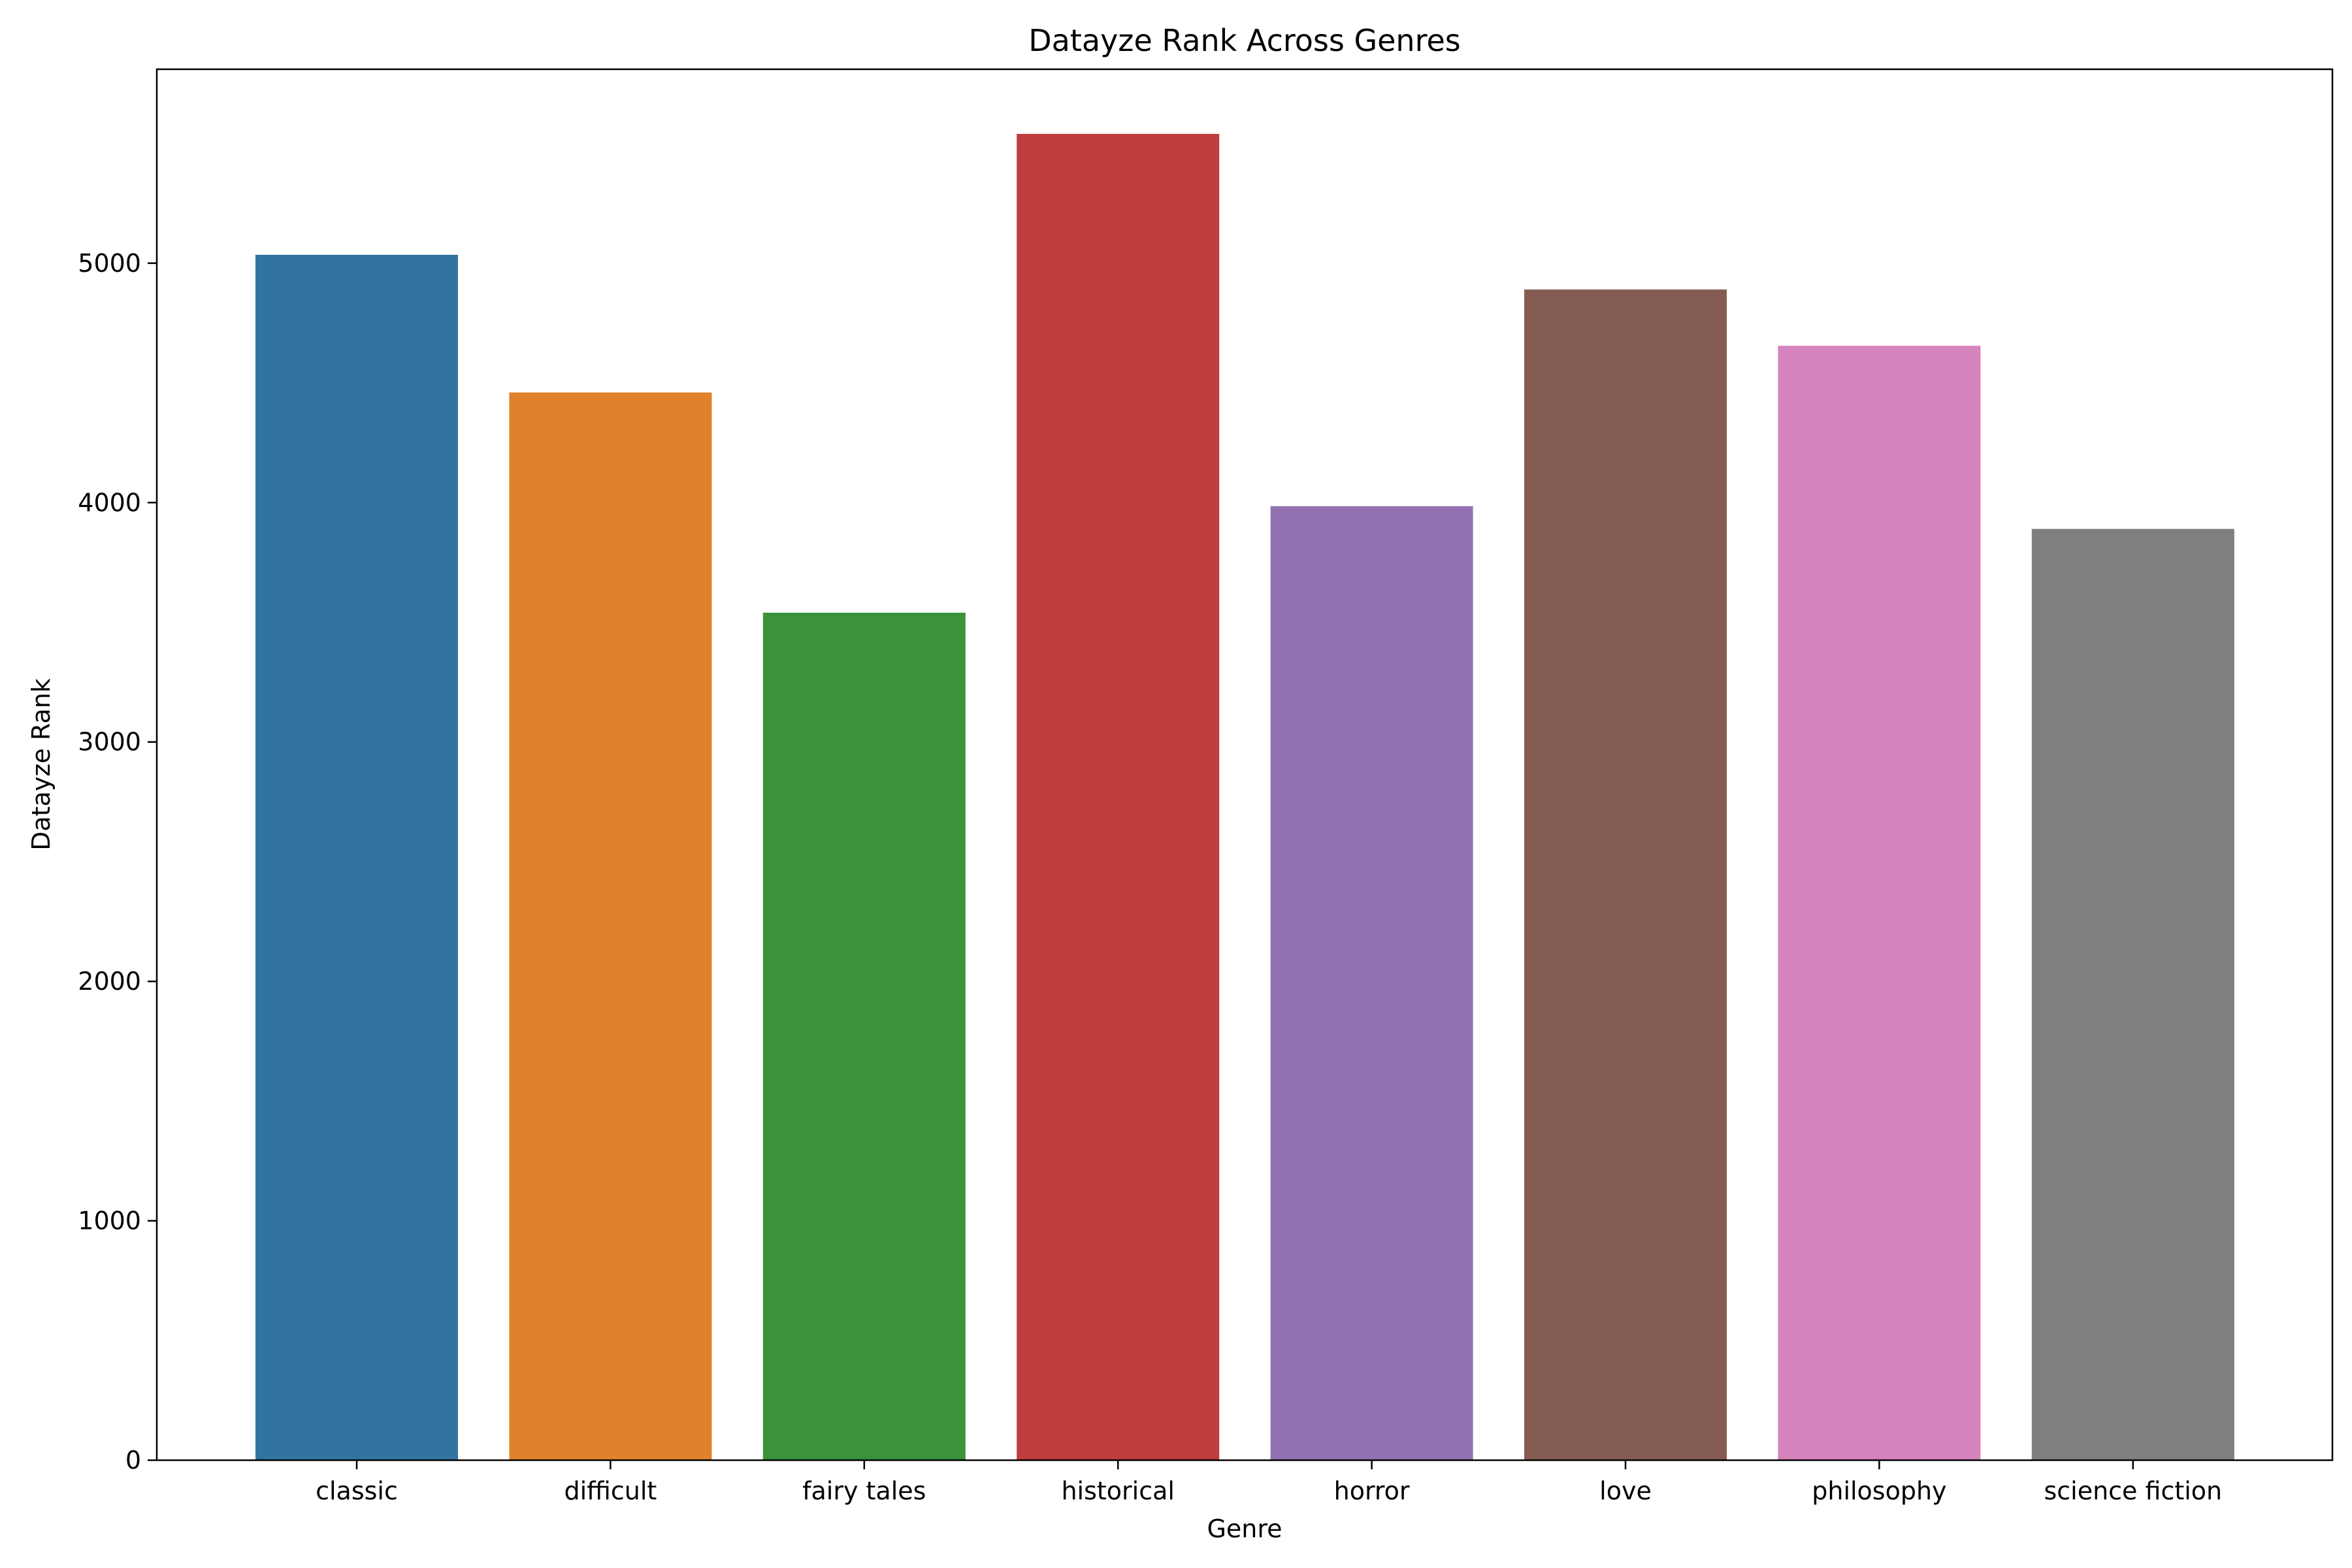 This screenshot has width=2352, height=1568. What do you see at coordinates (1244, 1528) in the screenshot?
I see `x-axis-label: Genre` at bounding box center [1244, 1528].